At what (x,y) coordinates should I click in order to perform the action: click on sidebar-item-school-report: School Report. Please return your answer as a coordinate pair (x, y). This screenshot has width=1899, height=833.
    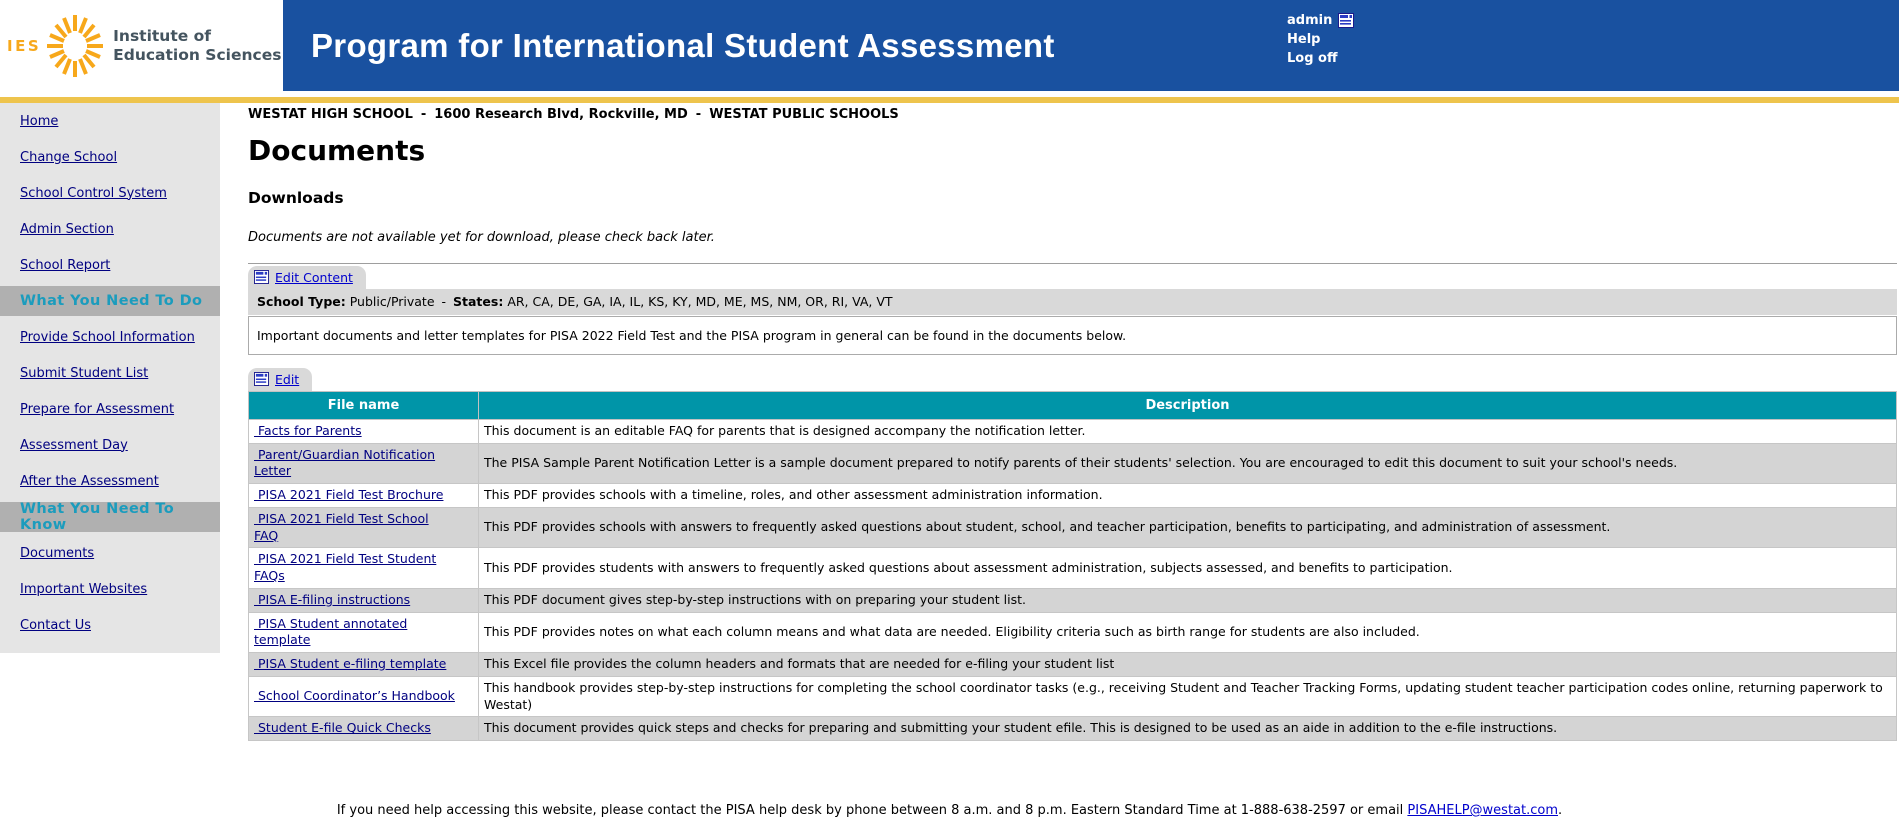
    Looking at the image, I should click on (65, 265).